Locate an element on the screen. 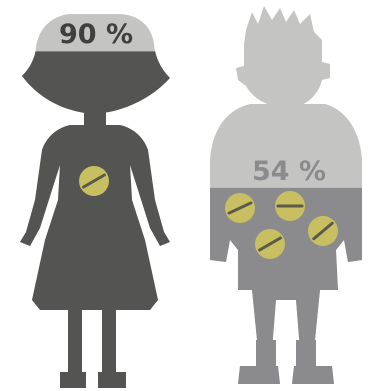 This screenshot has width=370, height=391. man-percent-label: 54 % is located at coordinates (289, 171).